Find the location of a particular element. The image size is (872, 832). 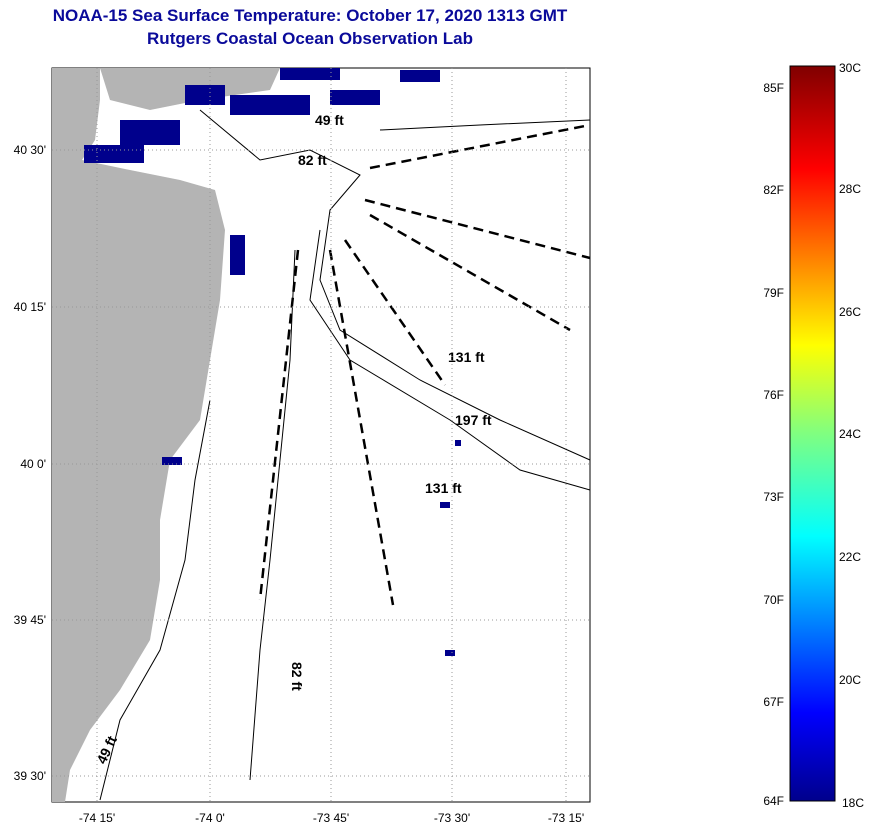

lon-tick-label: -73 15' is located at coordinates (566, 818).